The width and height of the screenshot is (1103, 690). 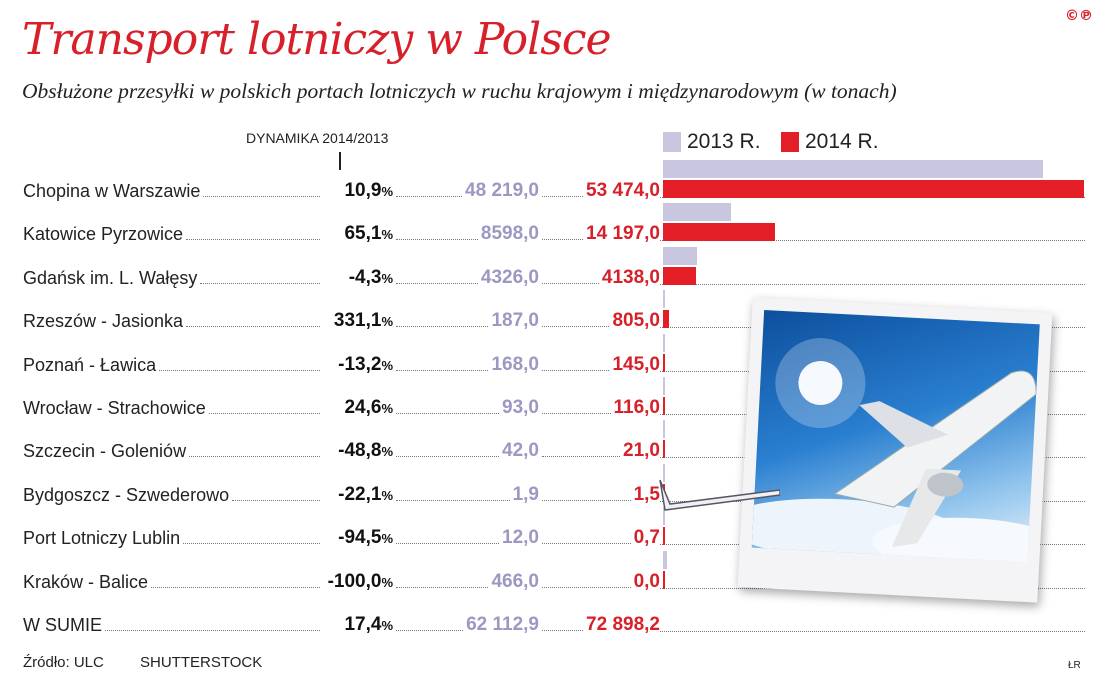 What do you see at coordinates (623, 190) in the screenshot?
I see `value-2014: 53 474,0` at bounding box center [623, 190].